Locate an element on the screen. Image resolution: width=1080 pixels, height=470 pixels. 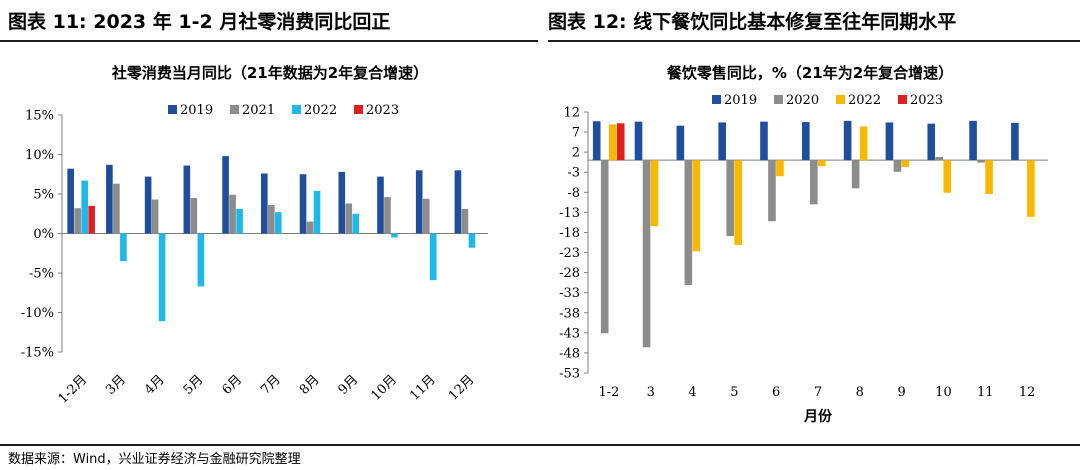
x-tick-label: 4月 is located at coordinates (155, 385).